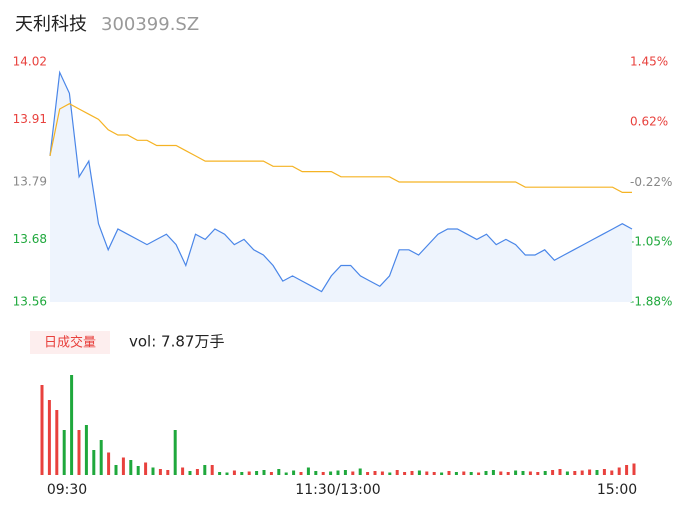  What do you see at coordinates (30, 119) in the screenshot?
I see `y-tick-label: 13.91` at bounding box center [30, 119].